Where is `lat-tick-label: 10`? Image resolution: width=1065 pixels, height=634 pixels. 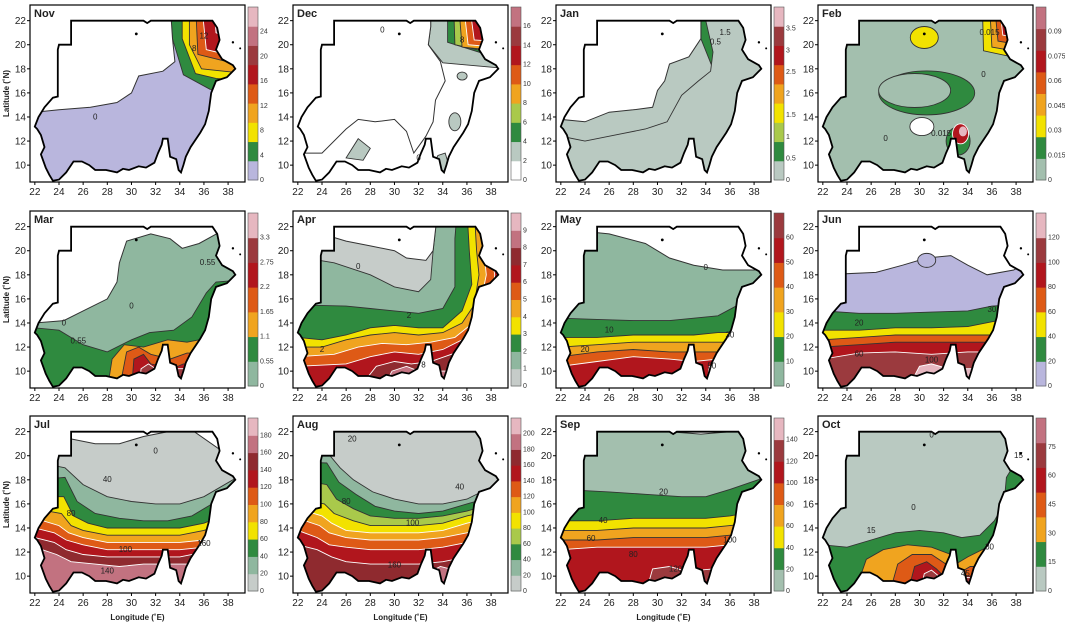
lat-tick-label: 10 is located at coordinates (21, 372).